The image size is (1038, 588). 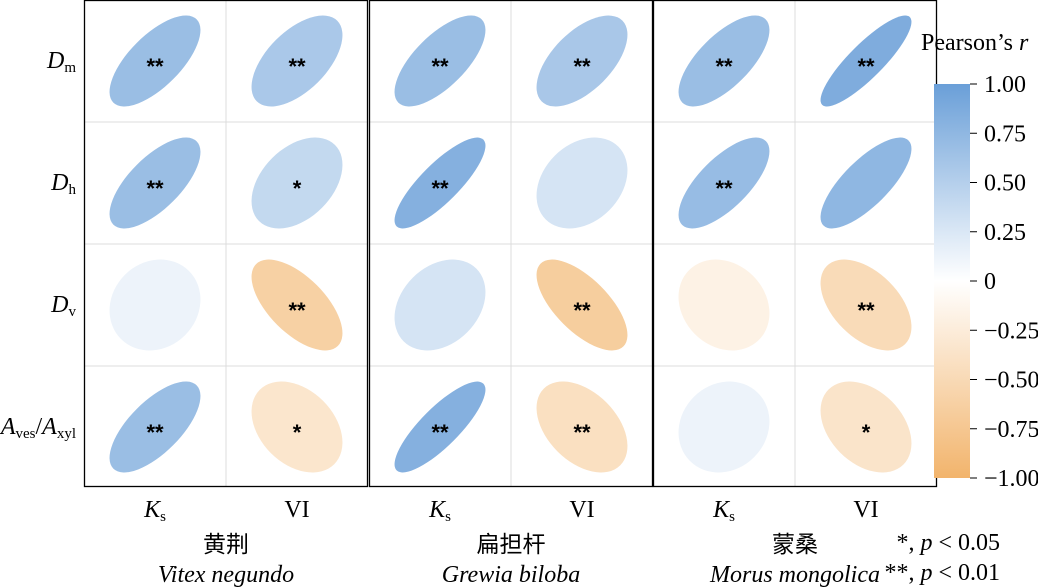 What do you see at coordinates (63, 184) in the screenshot?
I see `row-label: Dh` at bounding box center [63, 184].